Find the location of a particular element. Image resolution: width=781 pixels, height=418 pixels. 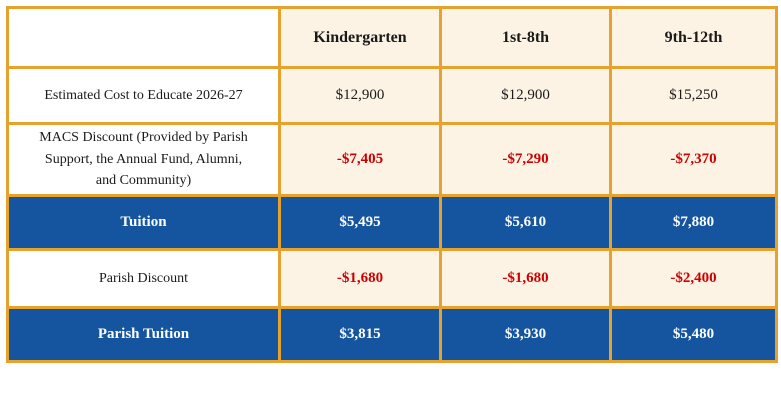

row-label: Parish Discount is located at coordinates (143, 279).